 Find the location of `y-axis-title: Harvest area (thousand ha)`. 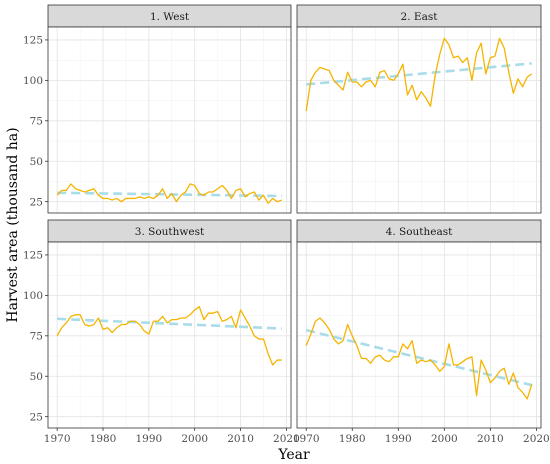

y-axis-title: Harvest area (thousand ha) is located at coordinates (13, 224).